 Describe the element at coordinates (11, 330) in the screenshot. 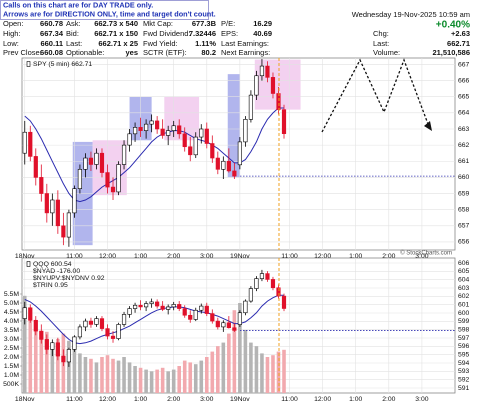

I see `volume-tick-label: 3.5M` at that location.